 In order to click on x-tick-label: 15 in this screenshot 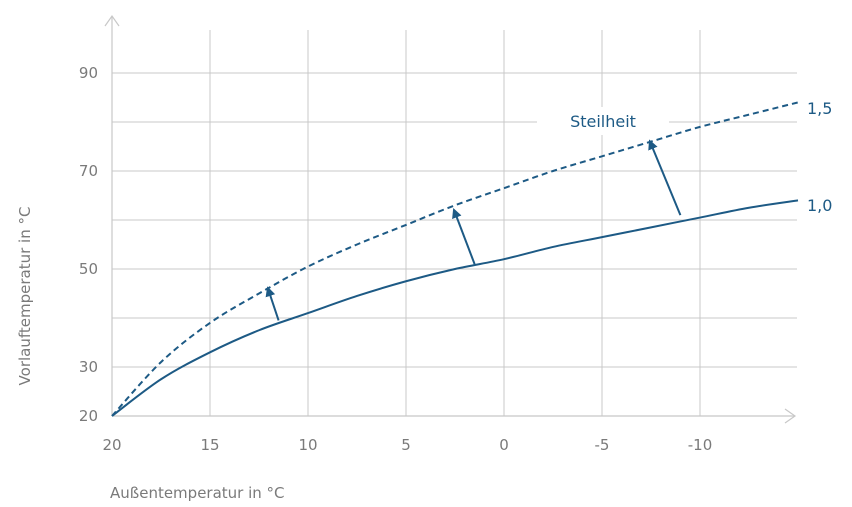, I will do `click(209, 445)`.